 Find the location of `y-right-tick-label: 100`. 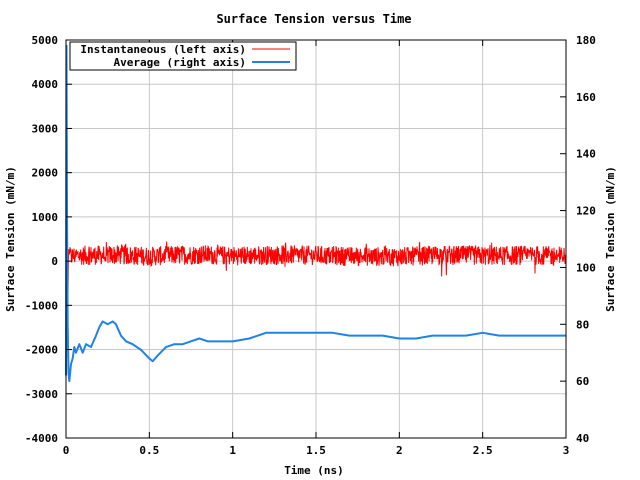

y-right-tick-label: 100 is located at coordinates (586, 267).